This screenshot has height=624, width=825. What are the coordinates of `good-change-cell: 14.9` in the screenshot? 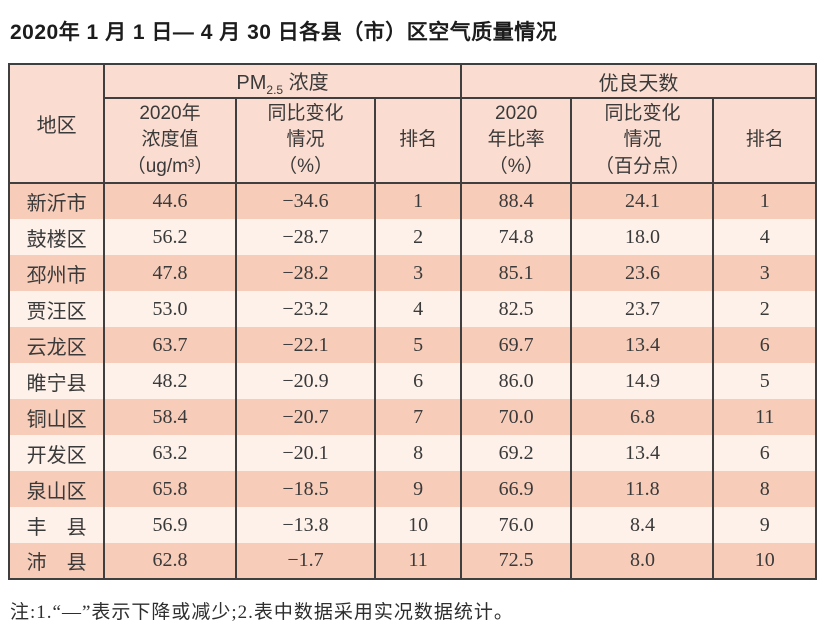 It's located at (642, 381).